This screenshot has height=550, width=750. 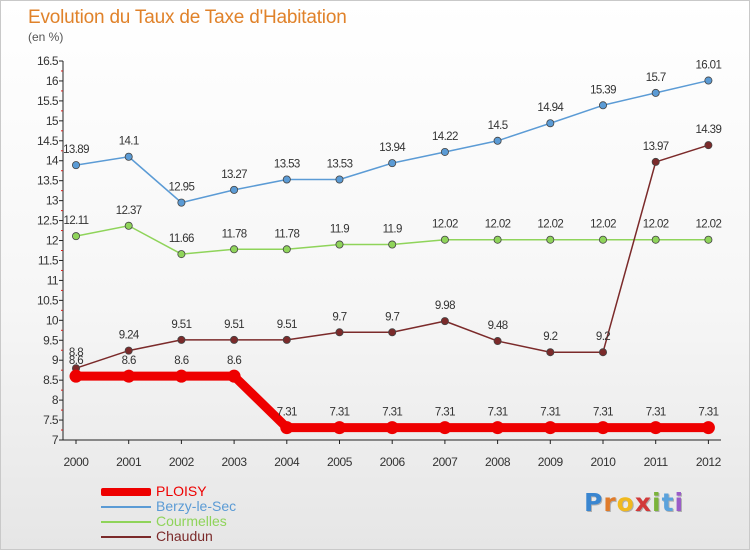 What do you see at coordinates (76, 462) in the screenshot?
I see `x-tick-label: 2000` at bounding box center [76, 462].